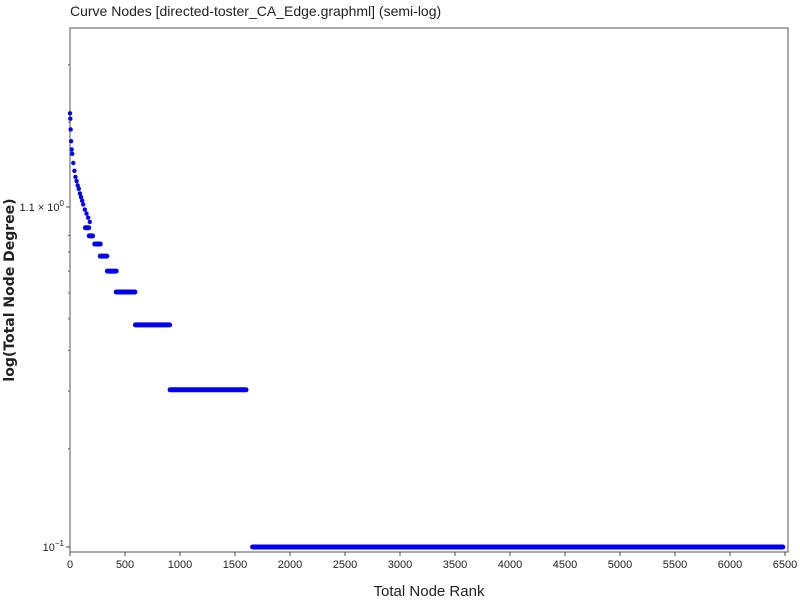 This screenshot has height=600, width=800. Describe the element at coordinates (70, 565) in the screenshot. I see `x-tick-label: 0` at that location.